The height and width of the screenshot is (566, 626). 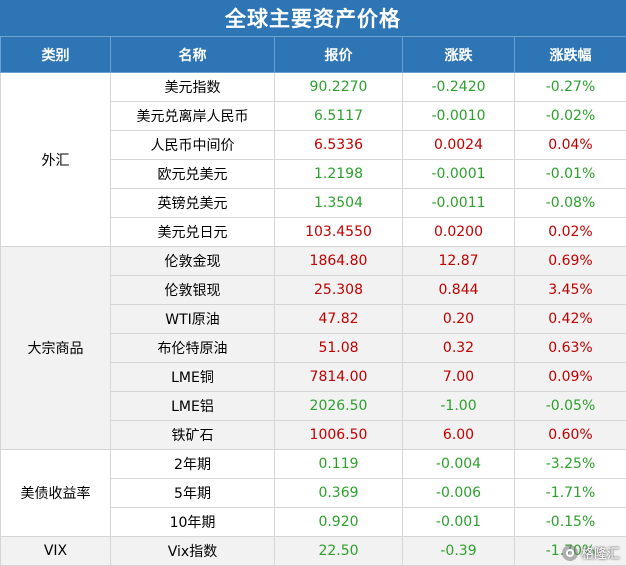 I want to click on table-header-row: 类别 名称 报价 涨跌 涨跌幅, so click(x=313, y=54).